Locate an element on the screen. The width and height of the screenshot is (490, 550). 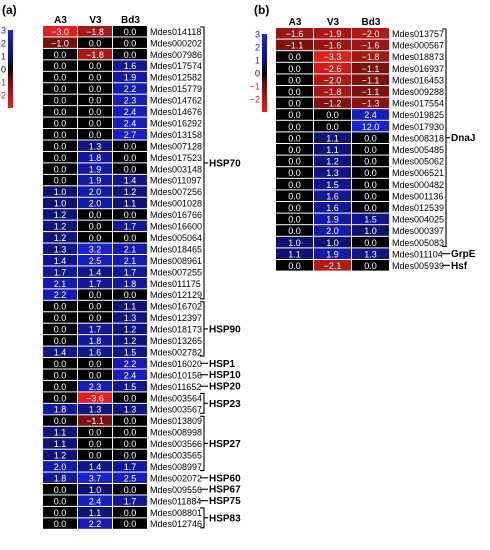
panel-label: (b) is located at coordinates (261, 10).